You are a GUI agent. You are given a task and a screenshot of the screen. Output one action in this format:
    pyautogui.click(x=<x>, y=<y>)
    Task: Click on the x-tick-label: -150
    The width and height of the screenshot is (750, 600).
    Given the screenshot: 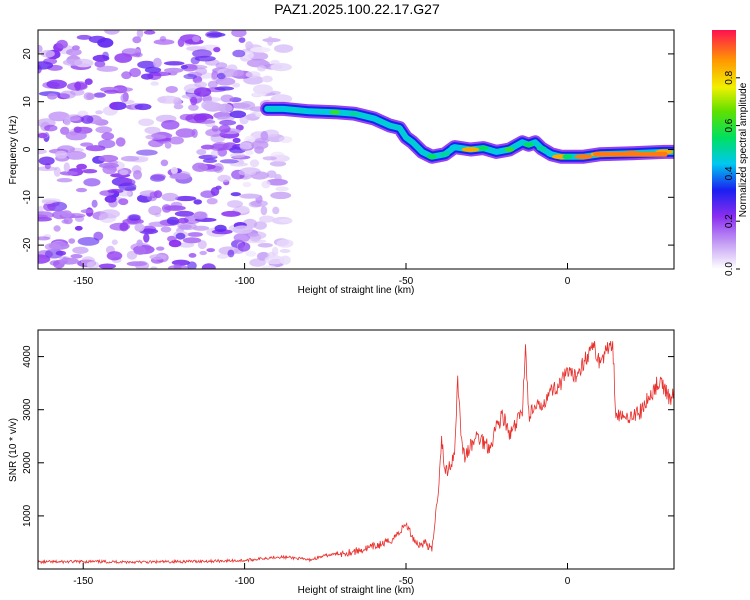 What is the action you would take?
    pyautogui.click(x=83, y=581)
    